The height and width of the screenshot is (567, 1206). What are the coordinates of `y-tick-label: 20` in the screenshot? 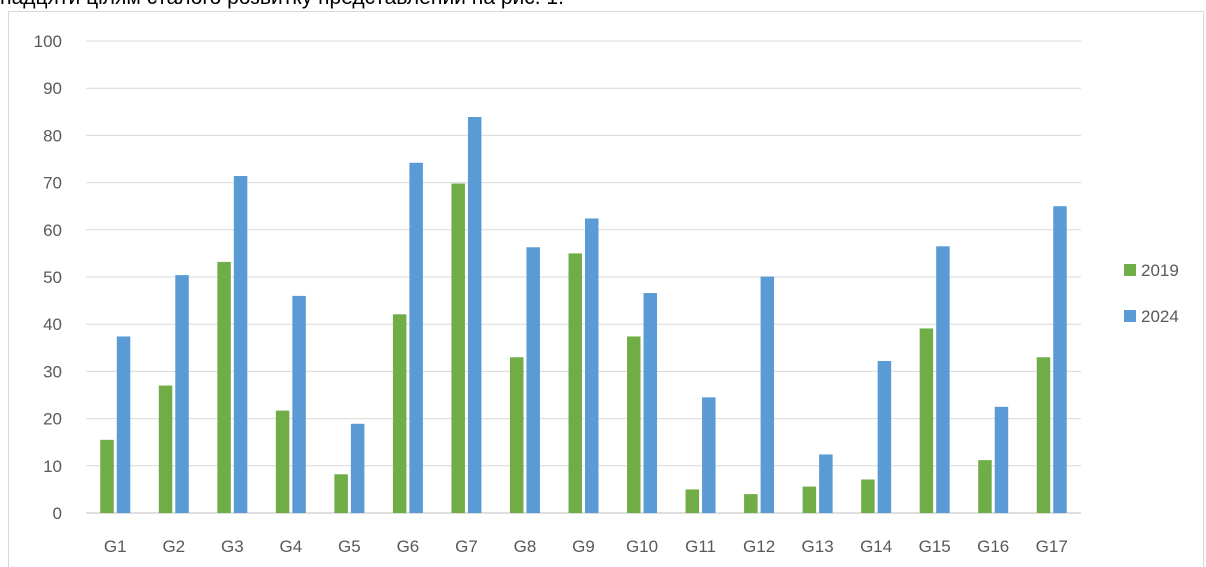 It's located at (52, 419).